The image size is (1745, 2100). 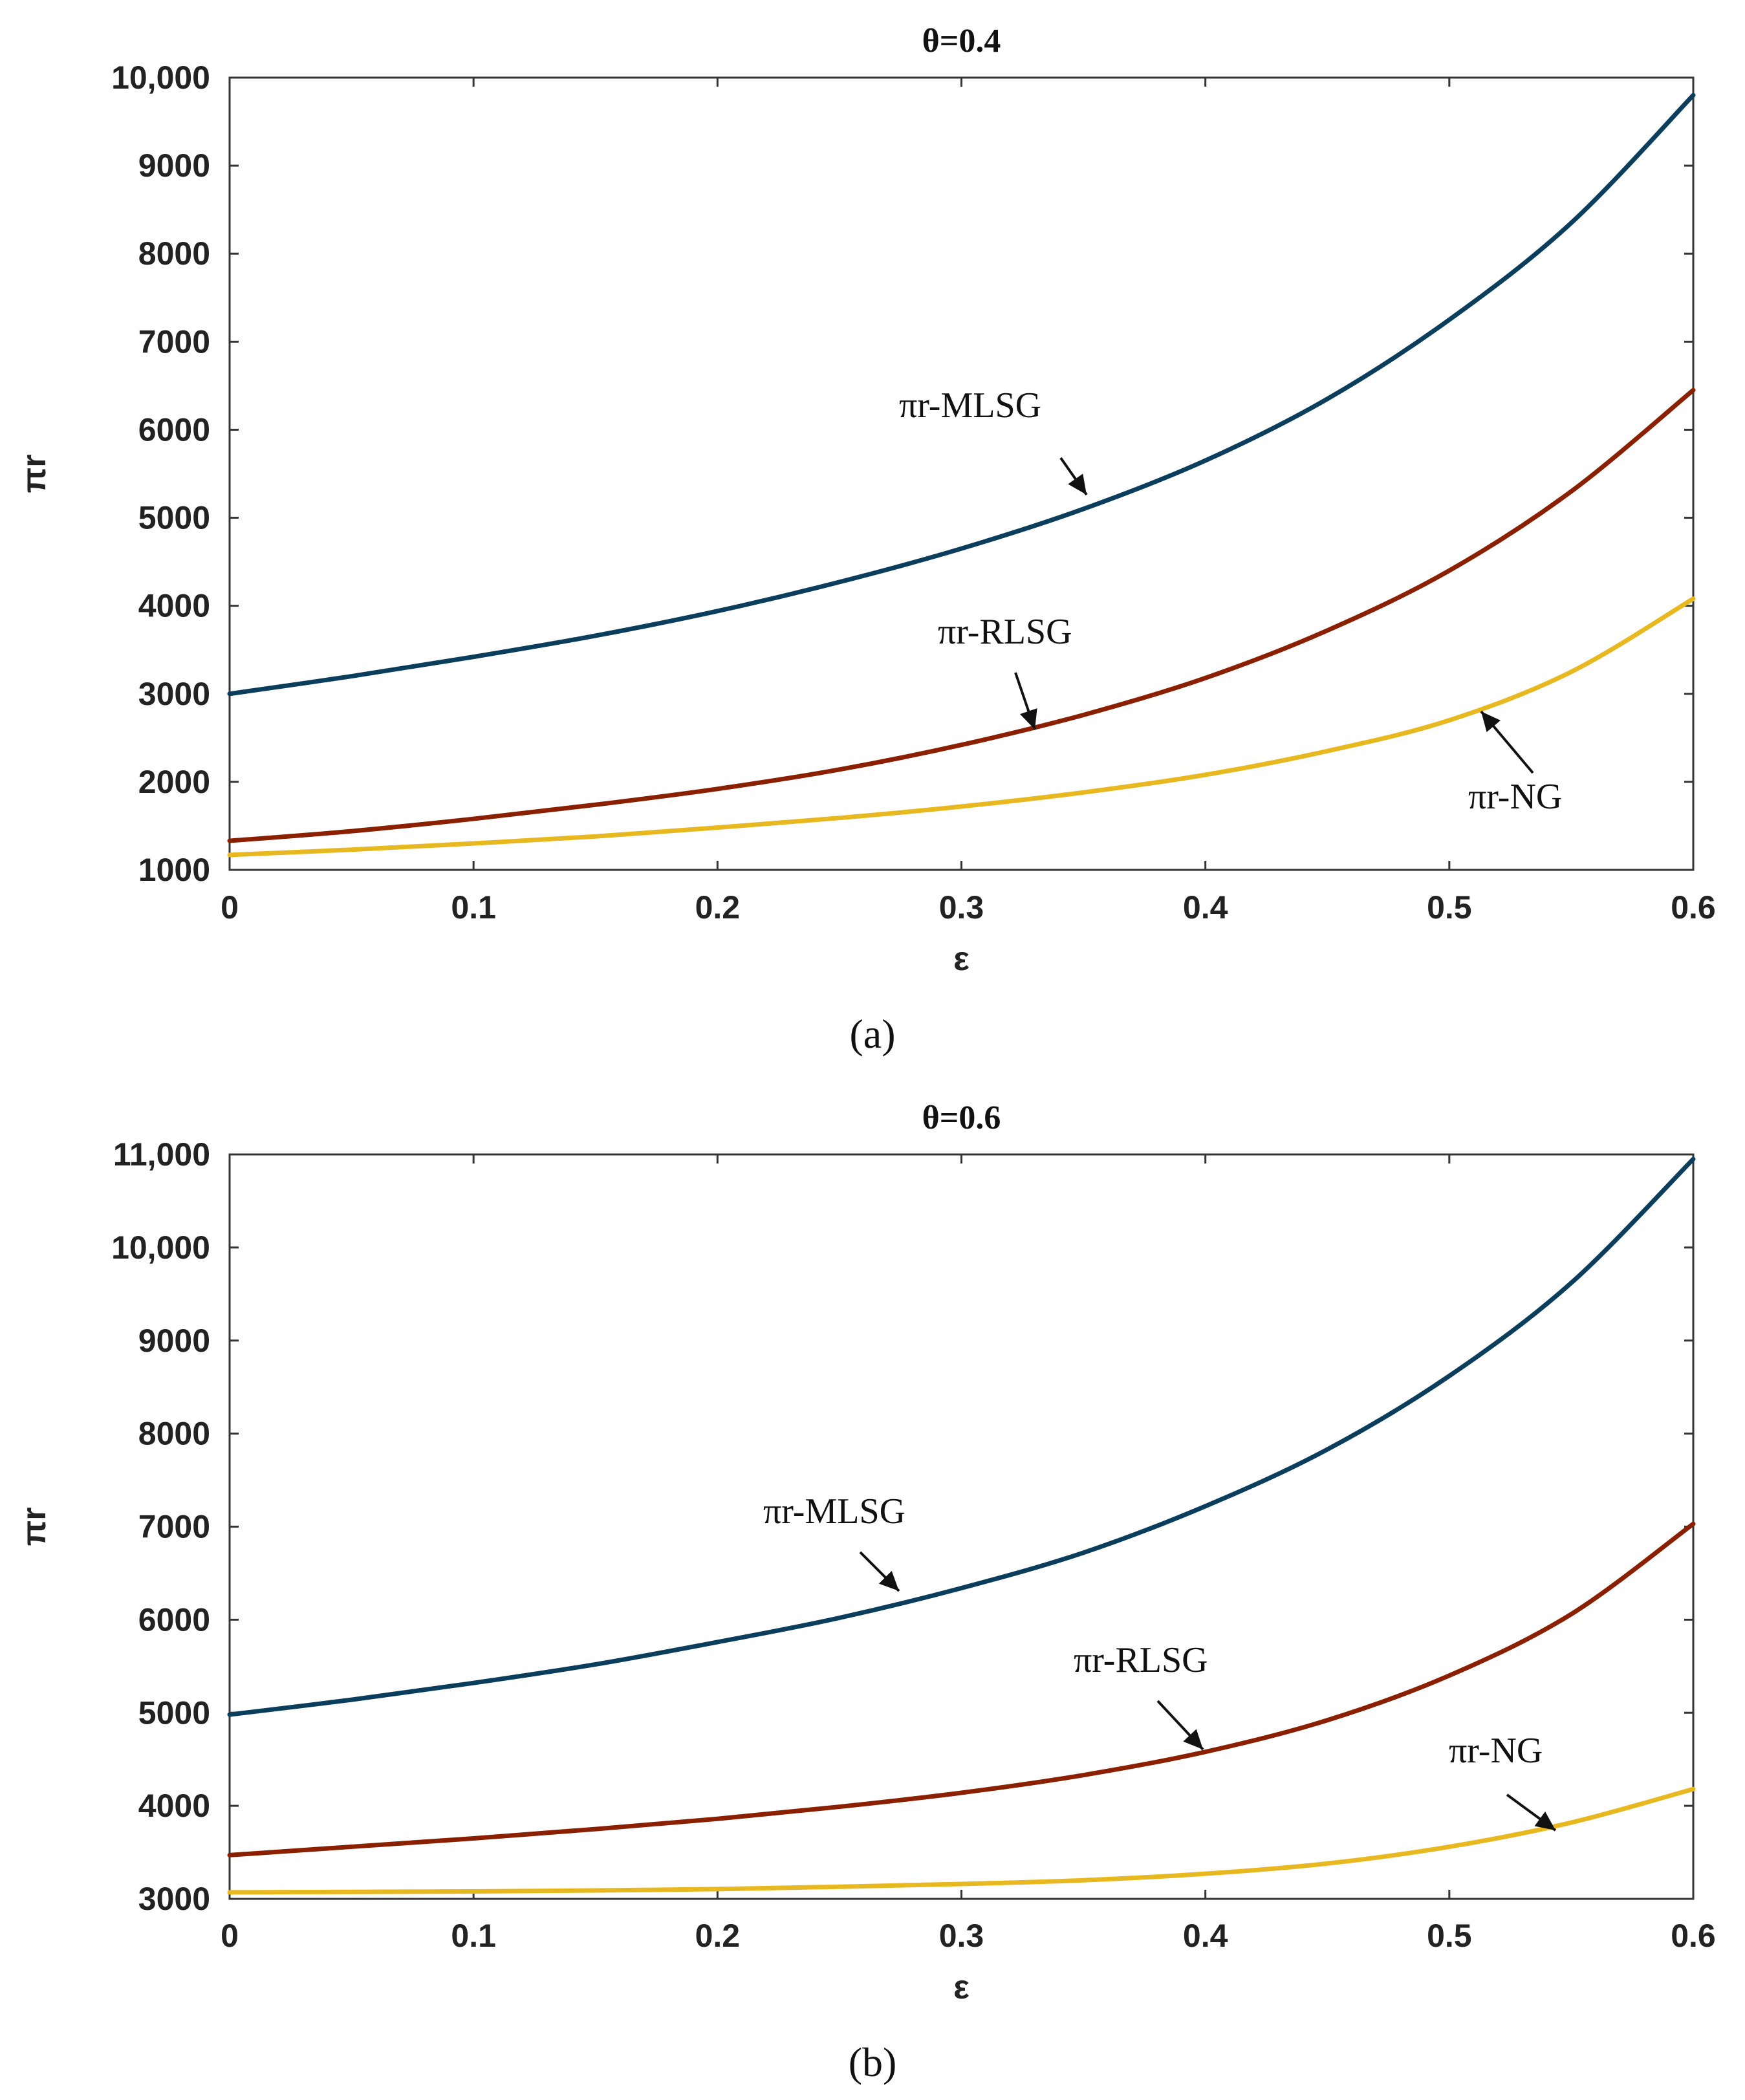 I want to click on x-tick-label-b: 0.6, so click(x=1693, y=1936).